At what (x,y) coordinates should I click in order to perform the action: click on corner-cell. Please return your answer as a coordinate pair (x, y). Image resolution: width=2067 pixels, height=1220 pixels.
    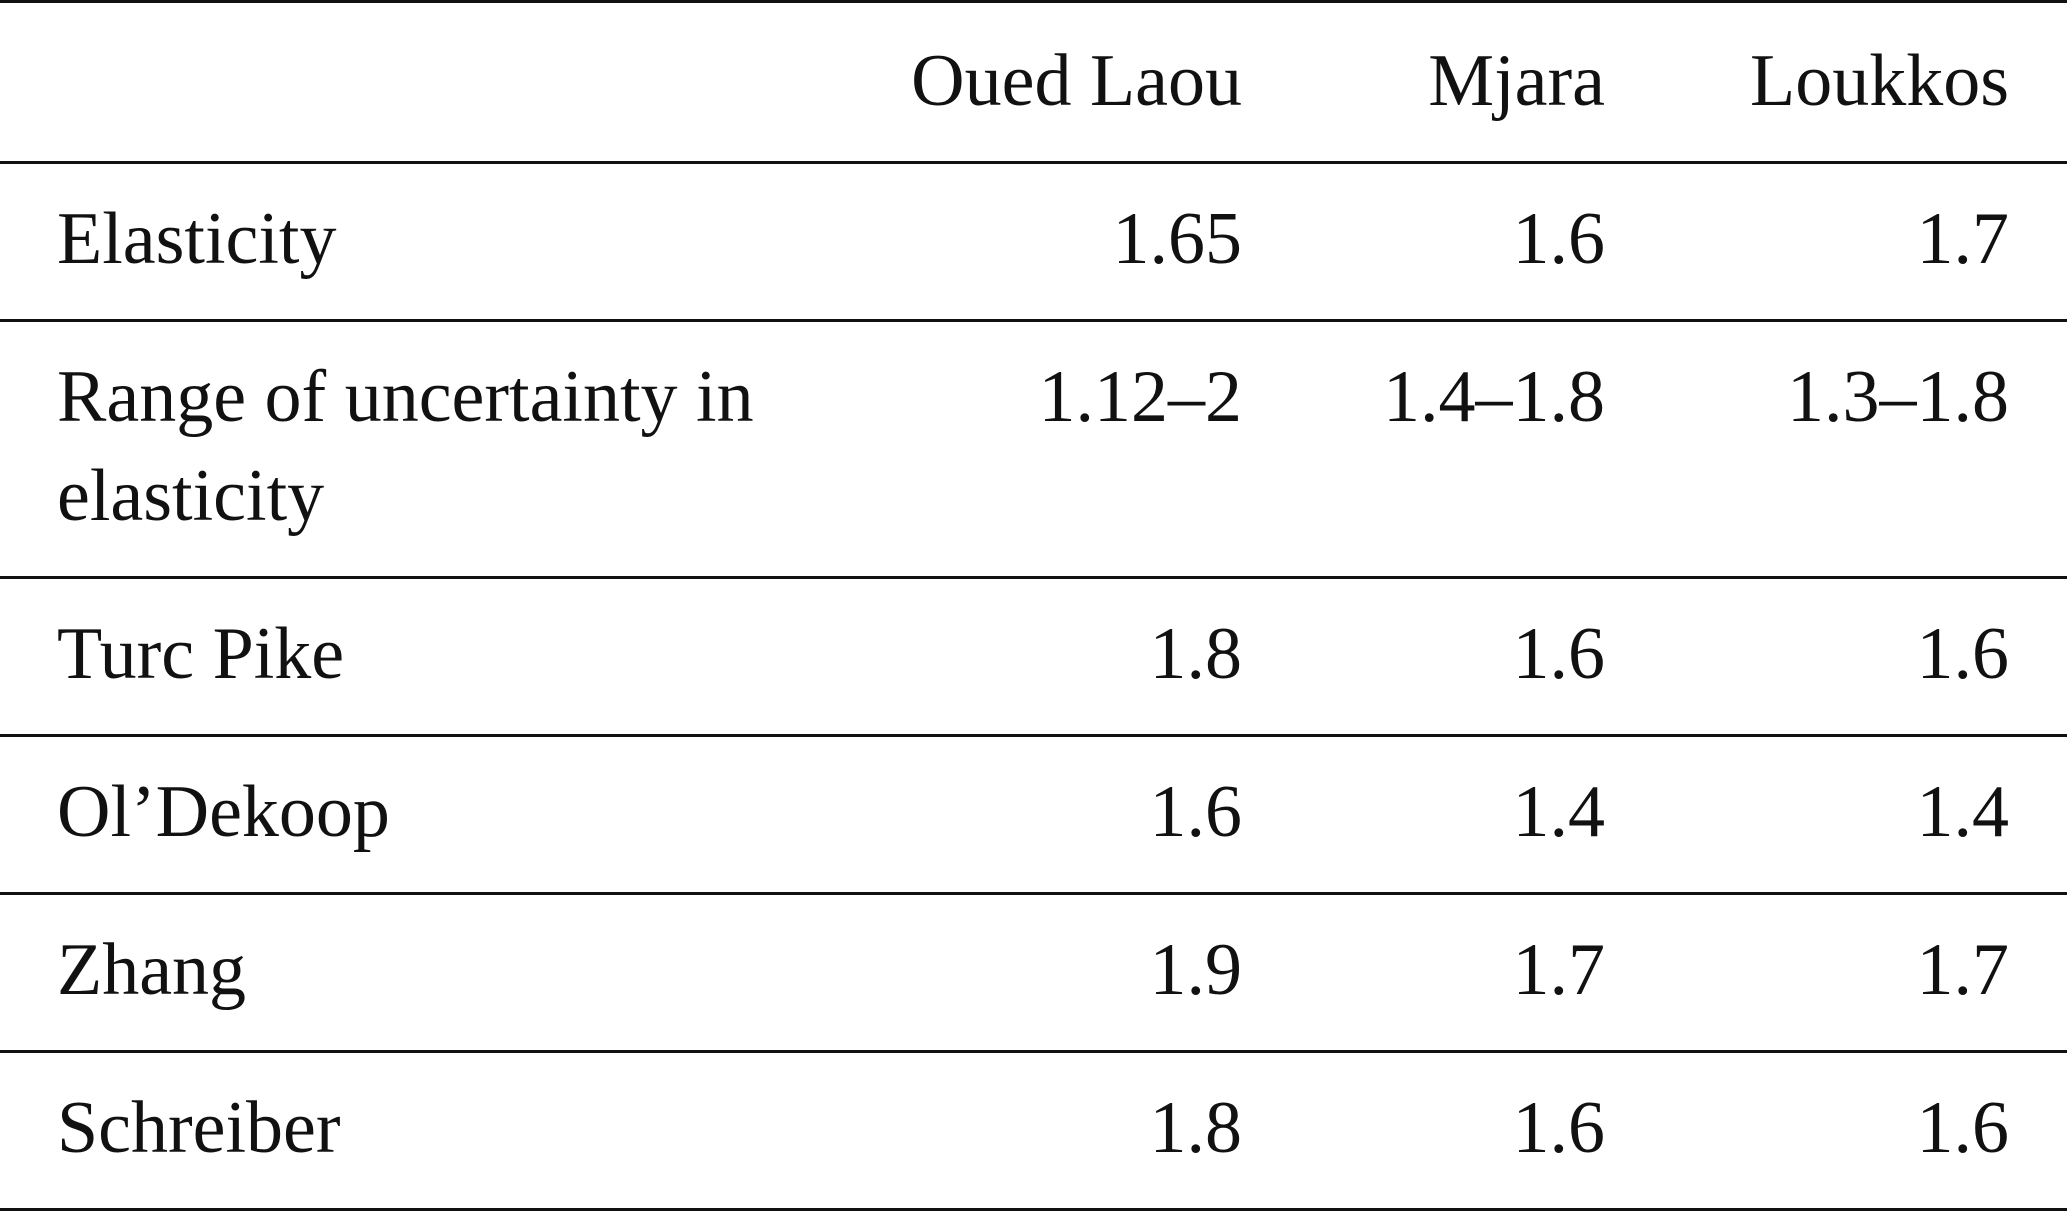
    Looking at the image, I should click on (424, 81).